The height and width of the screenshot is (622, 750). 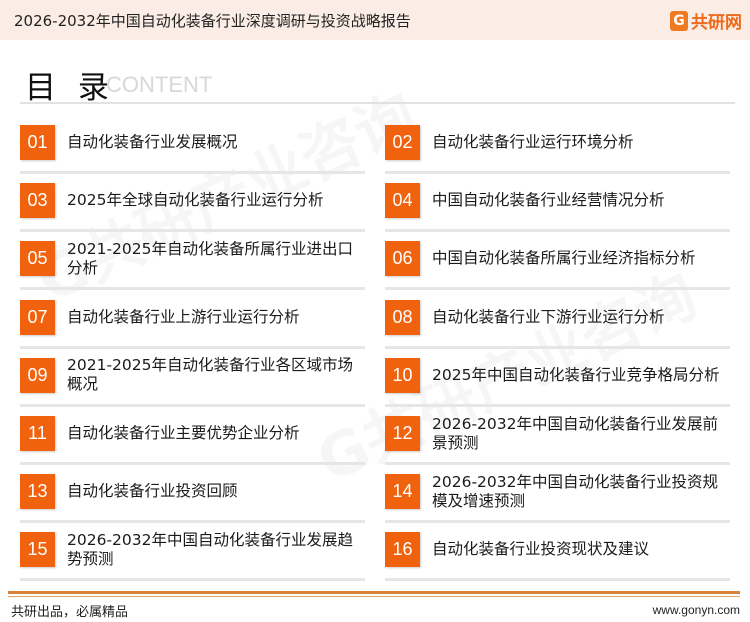 I want to click on toc-item-number: 01, so click(x=37, y=142).